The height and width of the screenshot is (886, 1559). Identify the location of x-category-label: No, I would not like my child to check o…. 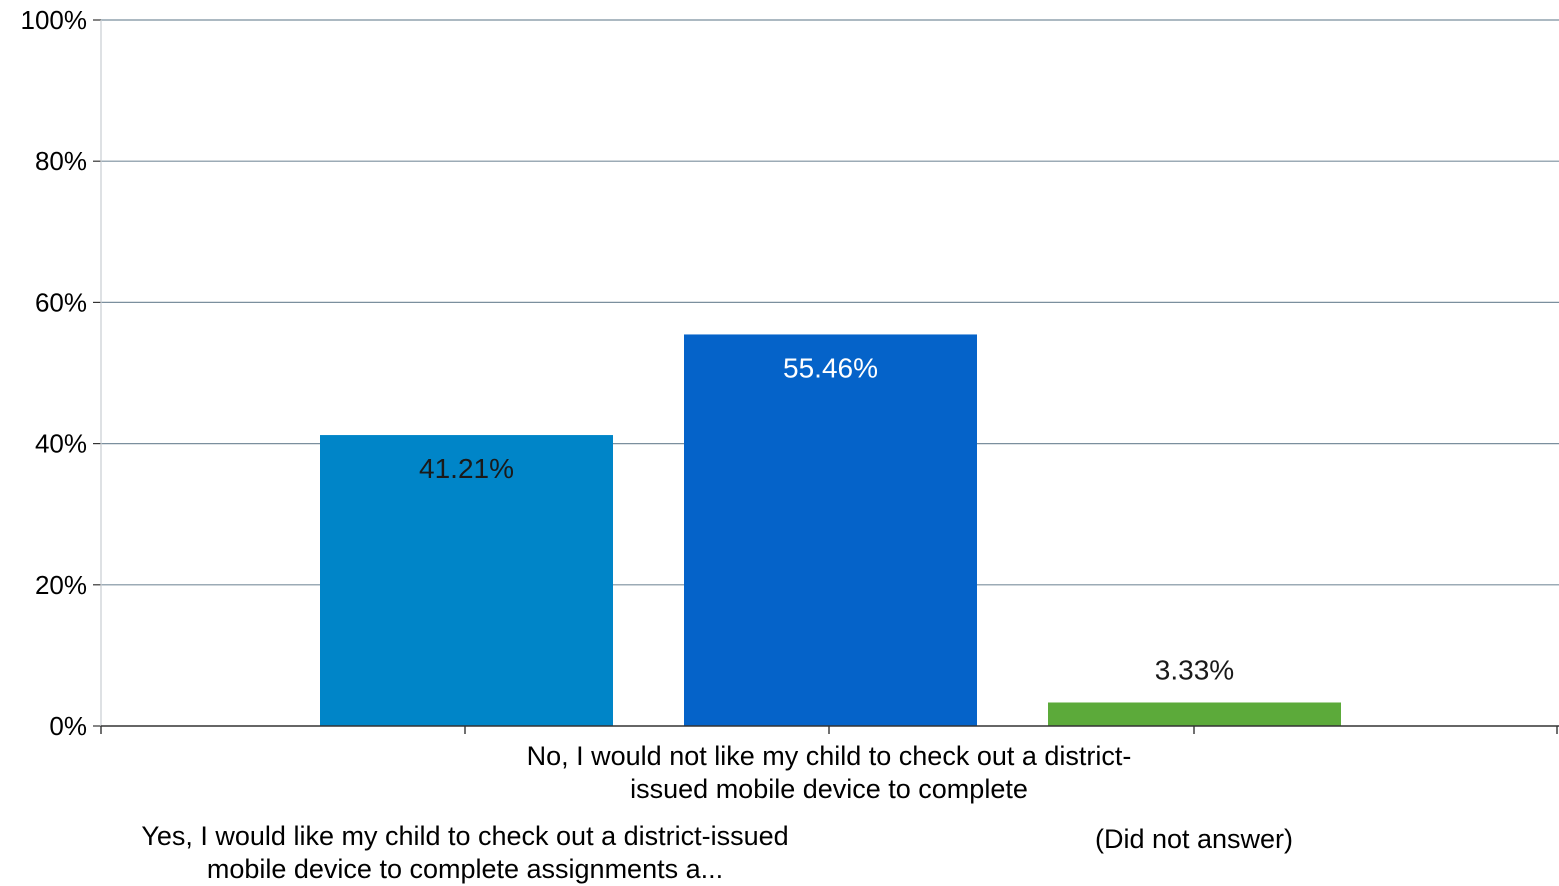
(829, 772).